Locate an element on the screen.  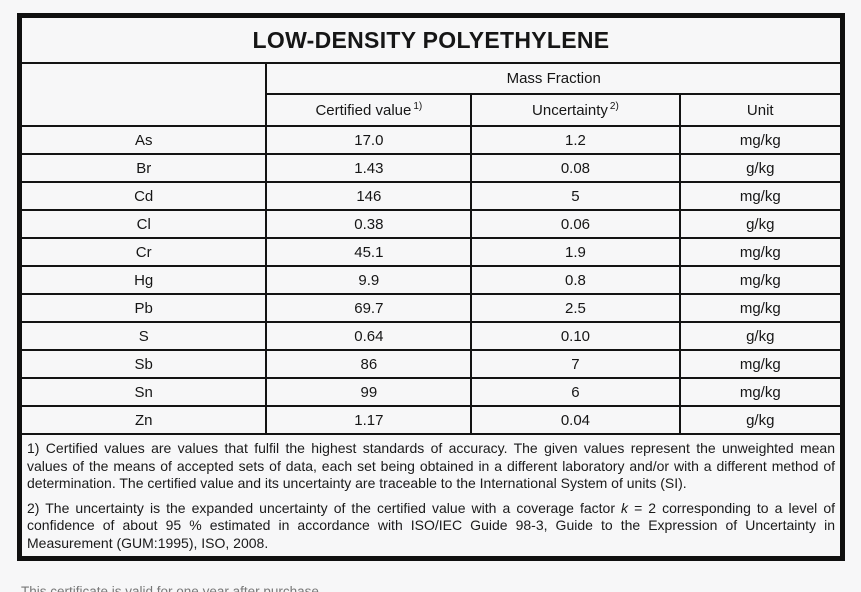
table-row: Br 1.43 0.08 g/kg is located at coordinates (431, 168).